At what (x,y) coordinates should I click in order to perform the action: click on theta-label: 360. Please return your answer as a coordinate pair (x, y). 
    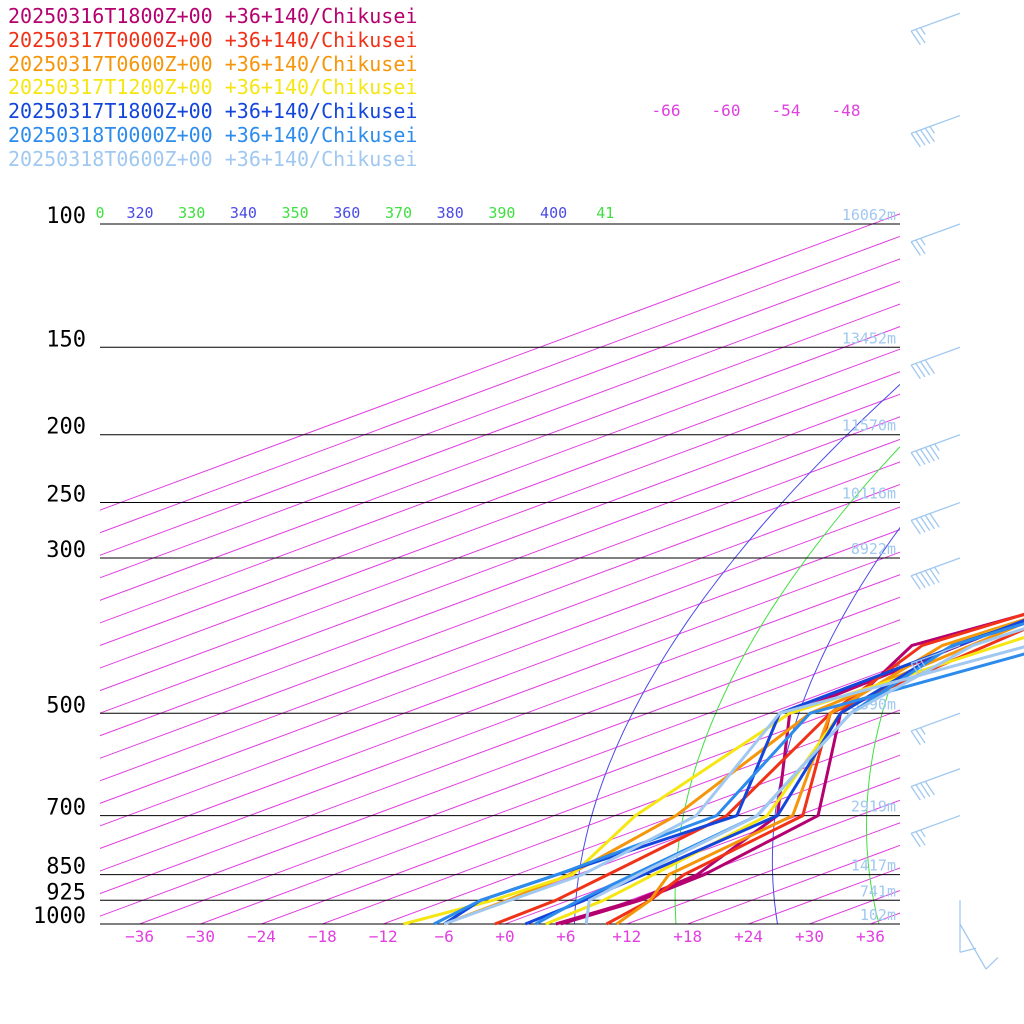
    Looking at the image, I should click on (346, 213).